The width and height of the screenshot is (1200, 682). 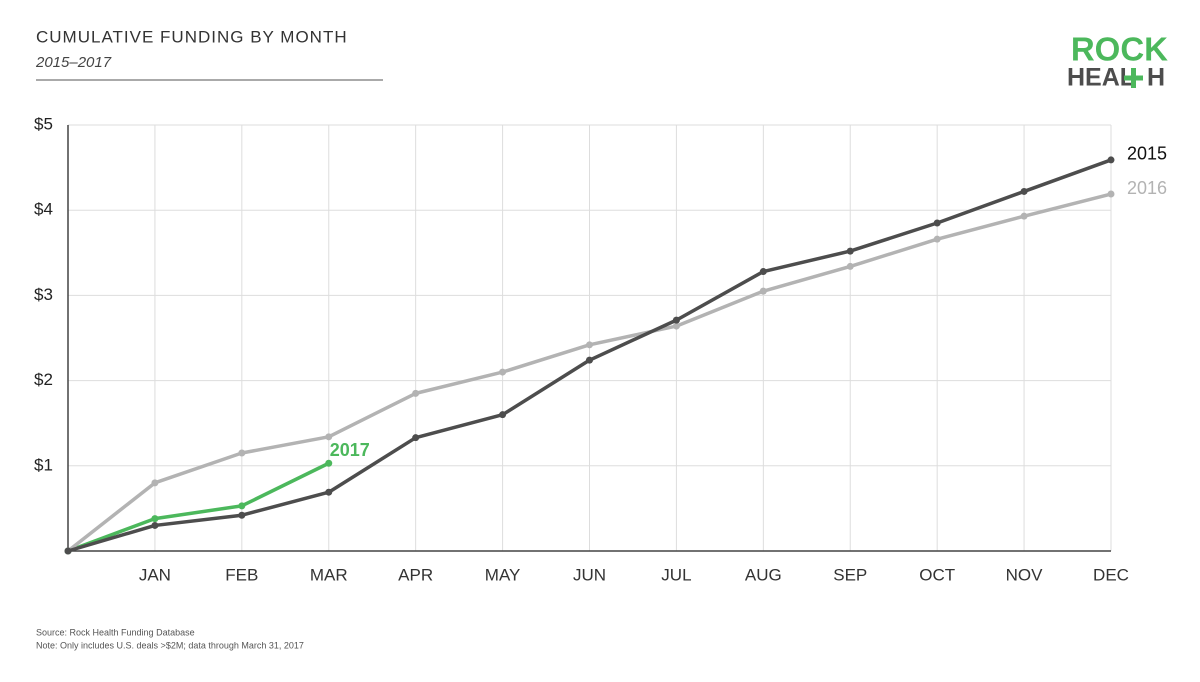 I want to click on y-tick-label: $2, so click(x=43, y=379).